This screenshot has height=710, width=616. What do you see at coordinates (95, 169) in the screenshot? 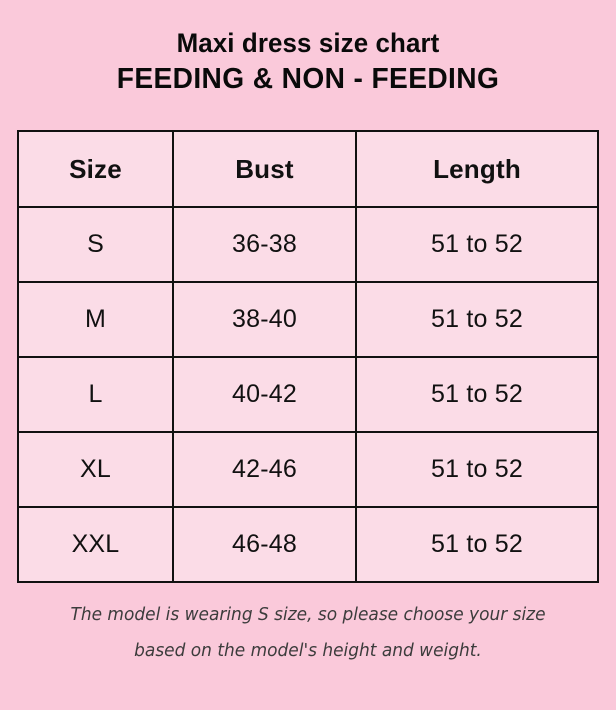
I see `column-header-size: Size` at bounding box center [95, 169].